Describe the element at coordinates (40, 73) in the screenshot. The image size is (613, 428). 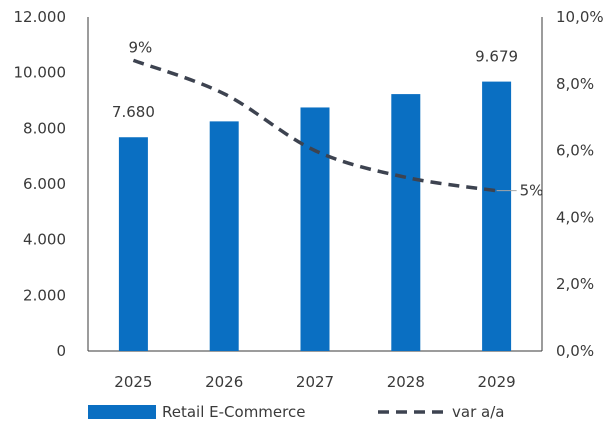
I see `left-tick-label: 10.000` at that location.